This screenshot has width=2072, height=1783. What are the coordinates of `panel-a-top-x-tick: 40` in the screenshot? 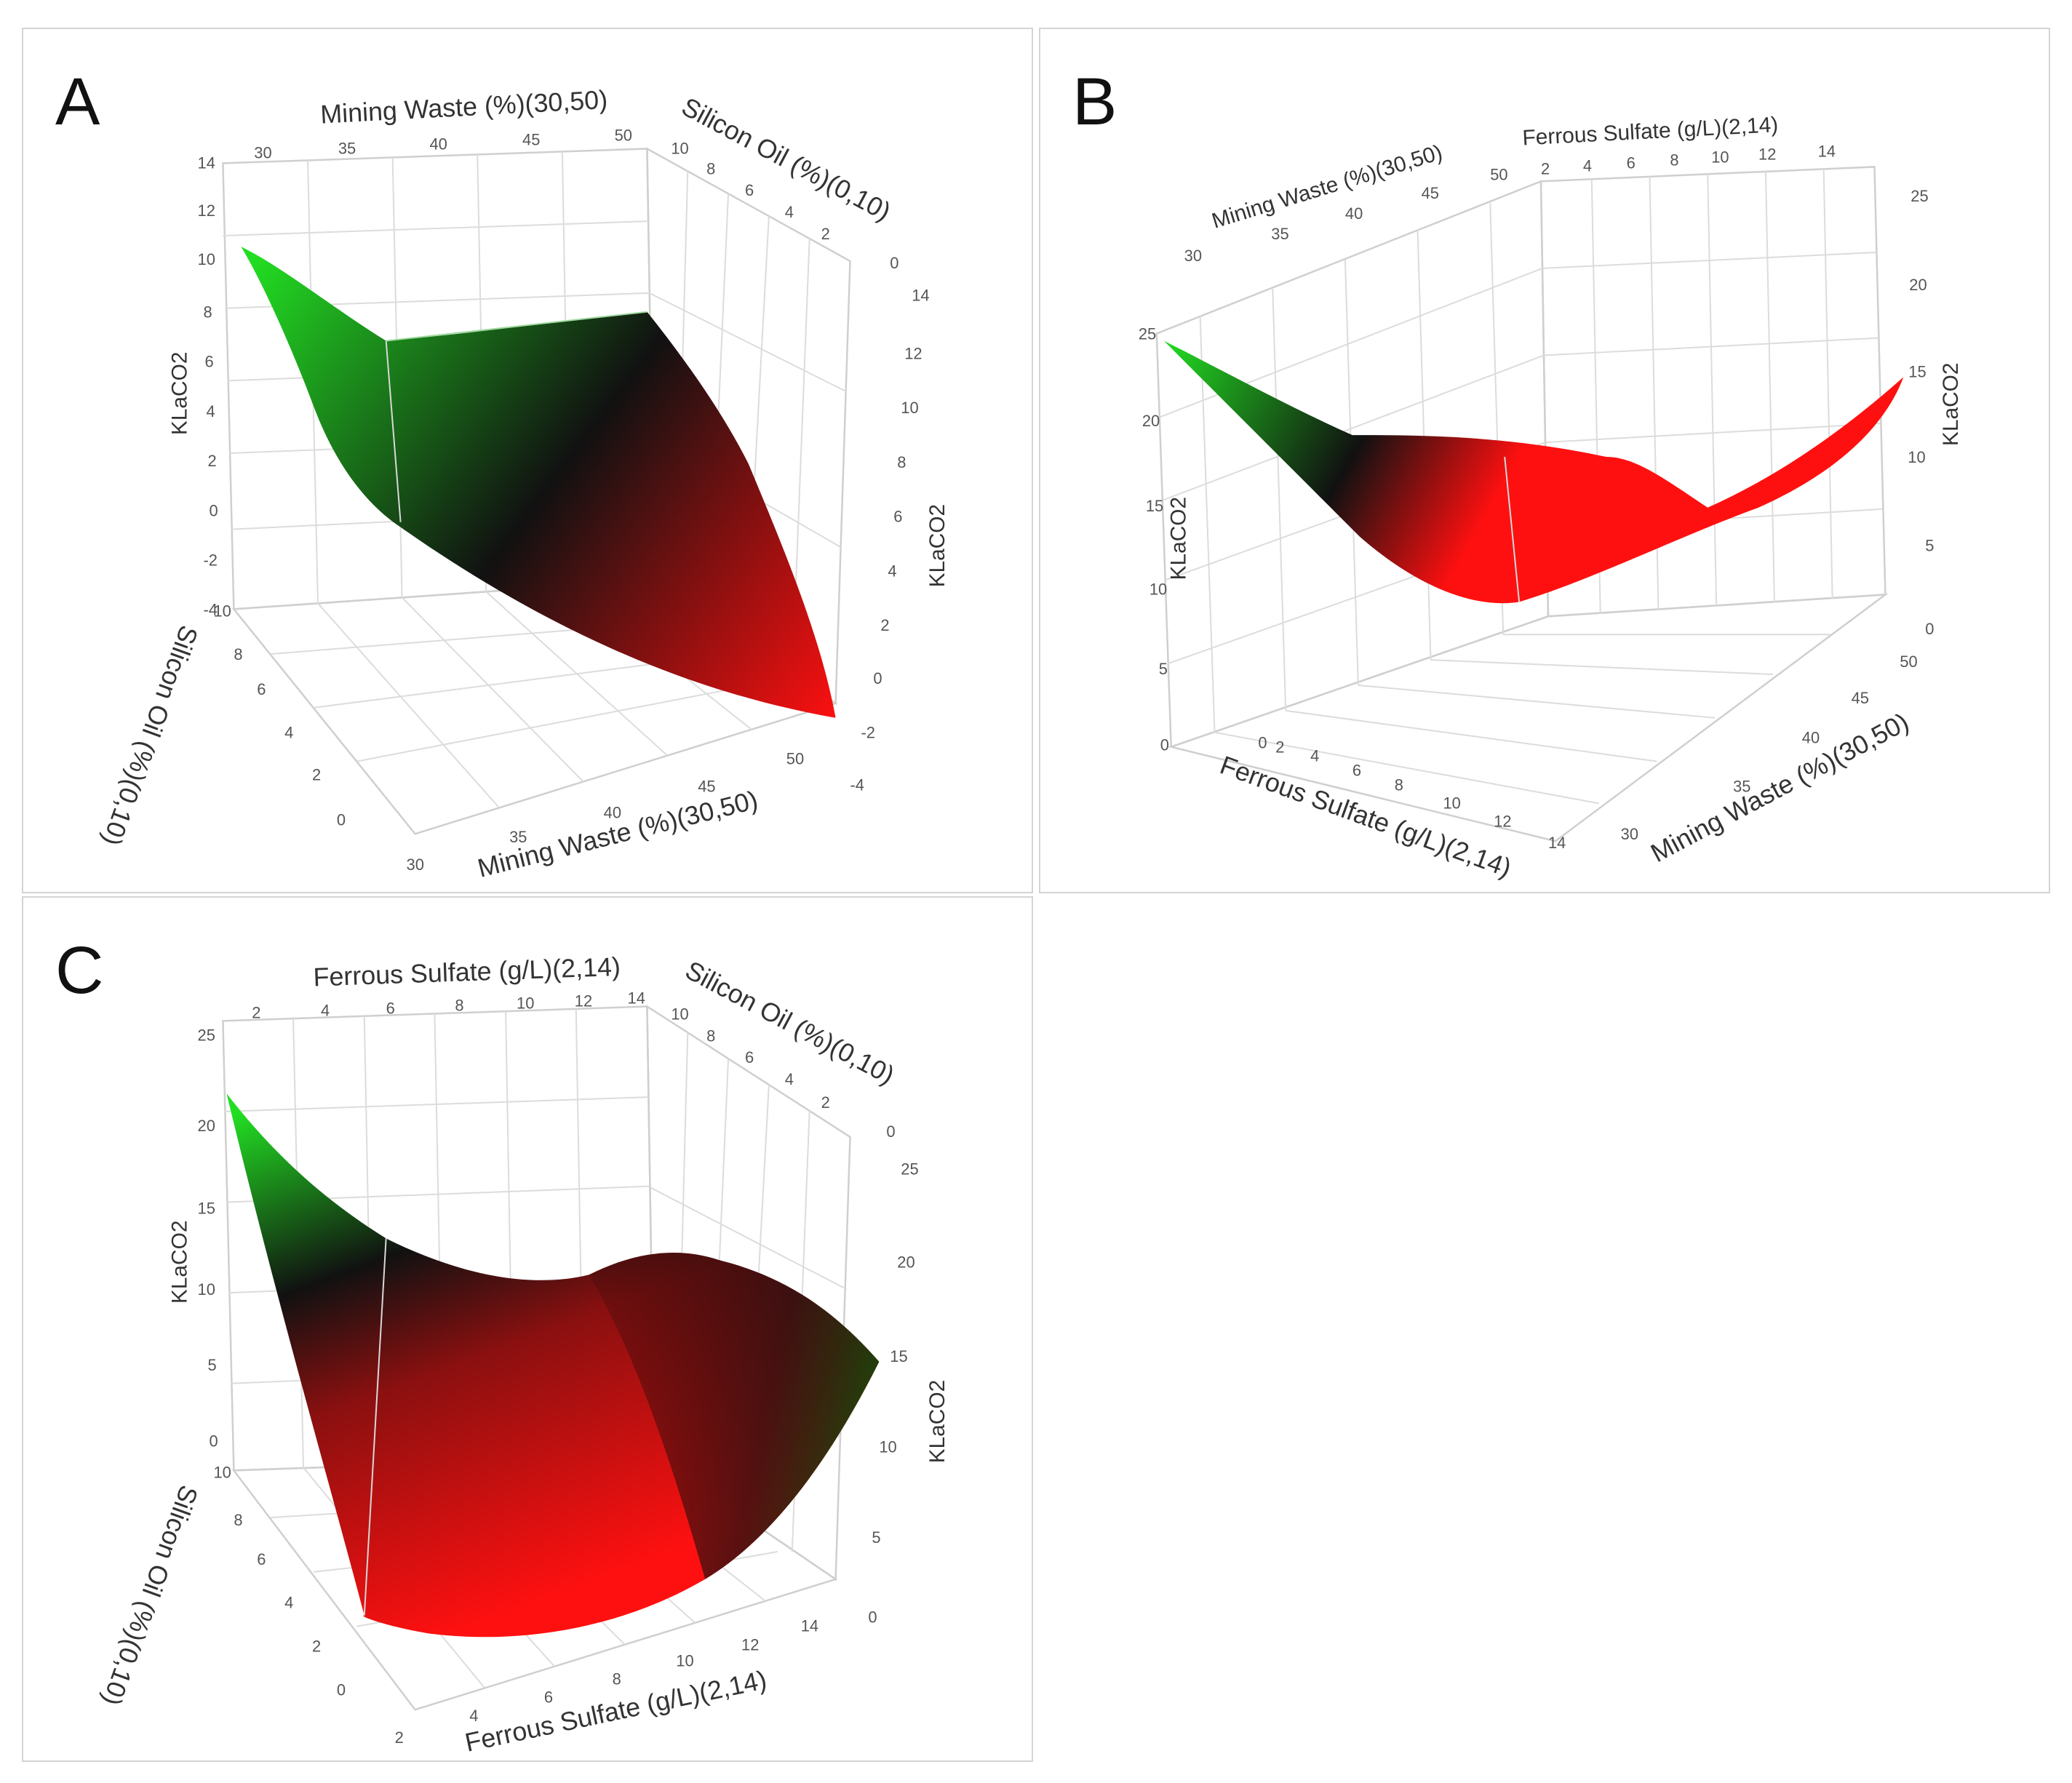 It's located at (438, 144).